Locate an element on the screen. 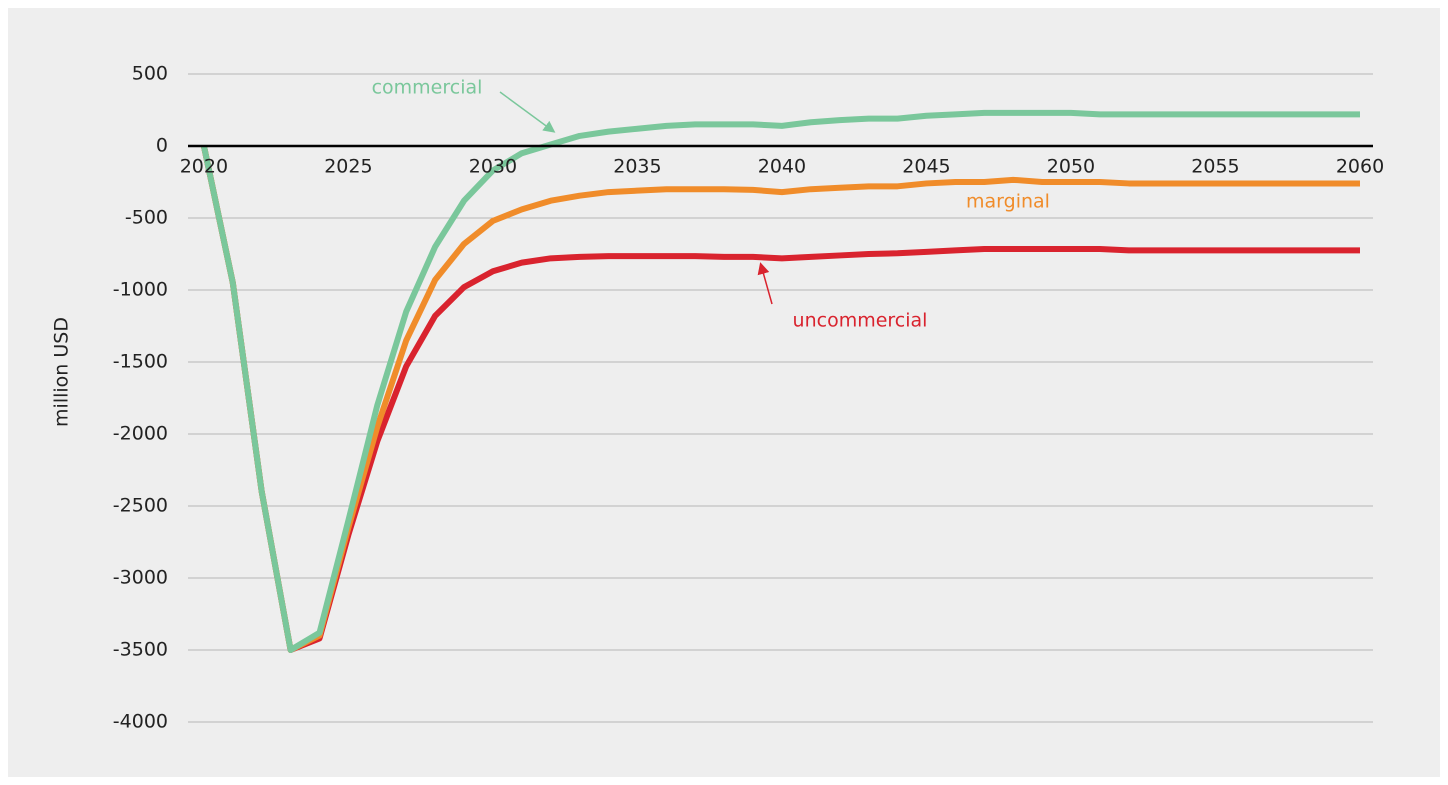 The height and width of the screenshot is (785, 1448). x-tick-label: 2040 is located at coordinates (782, 167).